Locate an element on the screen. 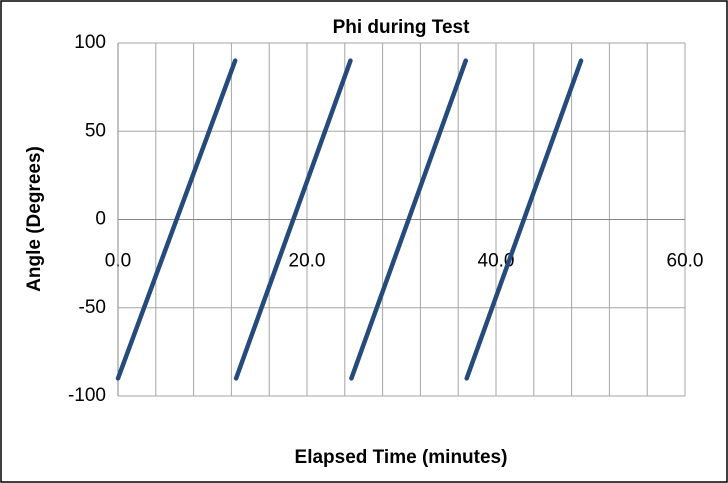 This screenshot has height=483, width=728. y-tick-label: -50 is located at coordinates (92, 307).